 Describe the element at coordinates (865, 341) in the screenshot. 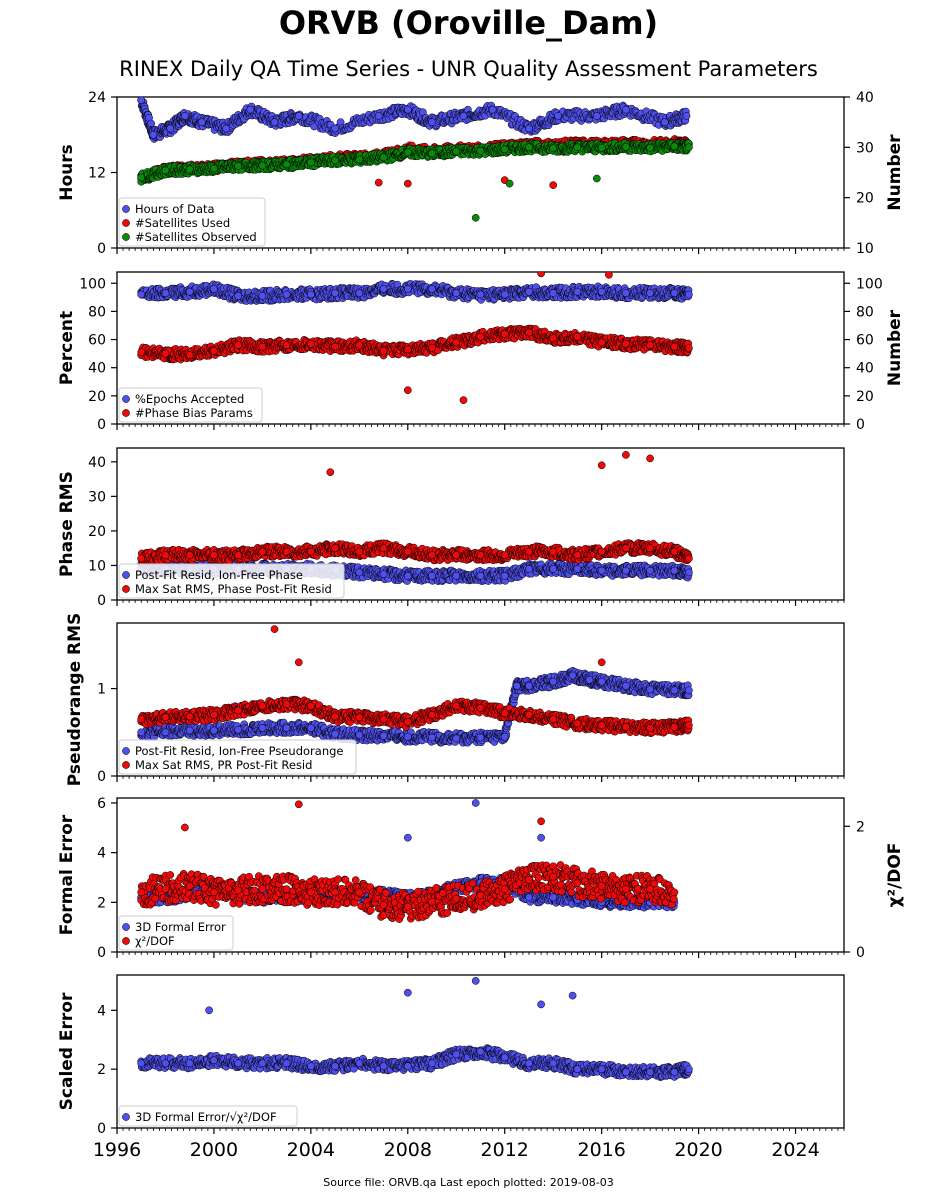

I see `y2-tick-label: 60` at that location.